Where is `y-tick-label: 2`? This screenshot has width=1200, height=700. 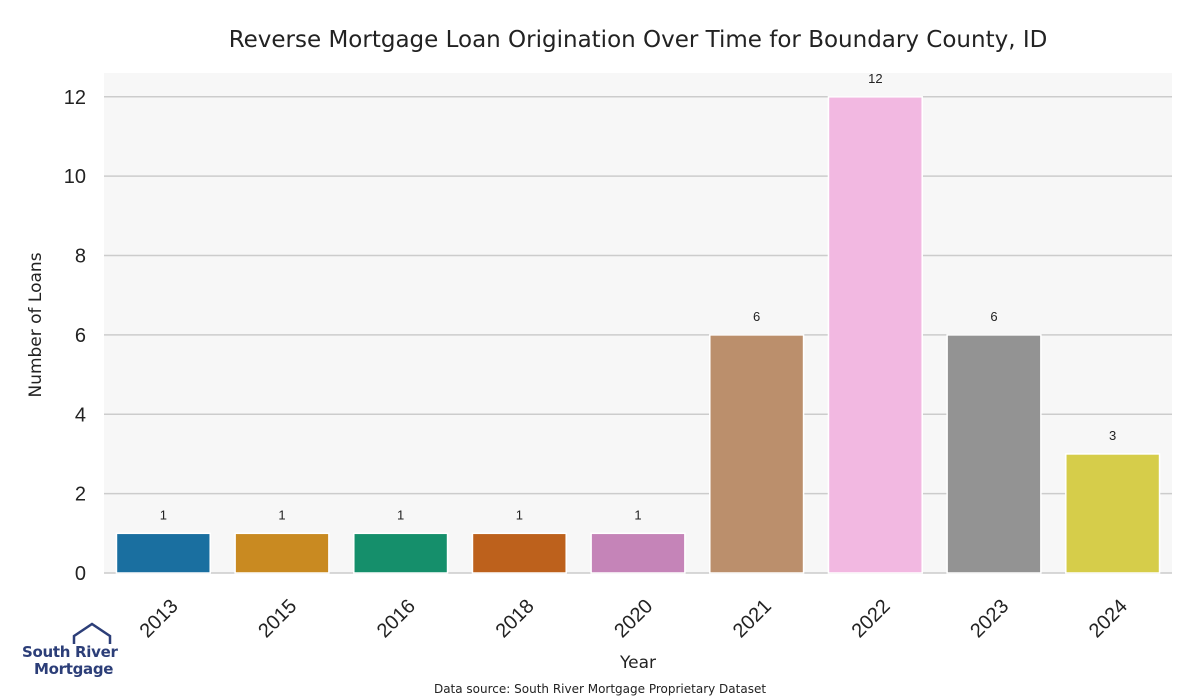 y-tick-label: 2 is located at coordinates (80, 495).